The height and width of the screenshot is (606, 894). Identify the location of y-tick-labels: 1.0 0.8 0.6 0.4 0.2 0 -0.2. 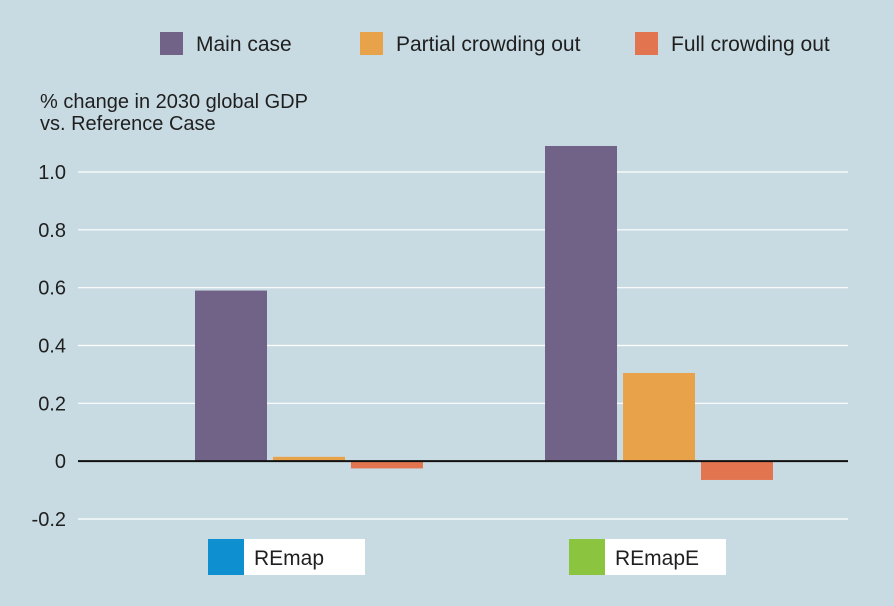
(49, 346).